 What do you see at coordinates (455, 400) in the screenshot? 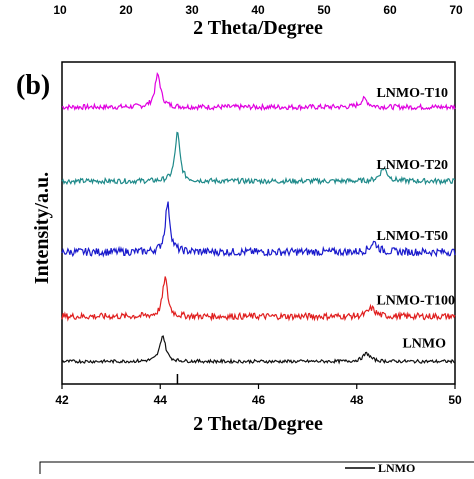
I see `x-tick-label: 50` at bounding box center [455, 400].